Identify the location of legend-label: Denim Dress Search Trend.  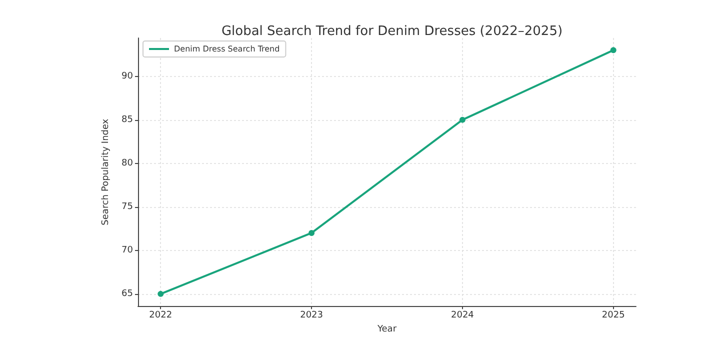
(227, 49).